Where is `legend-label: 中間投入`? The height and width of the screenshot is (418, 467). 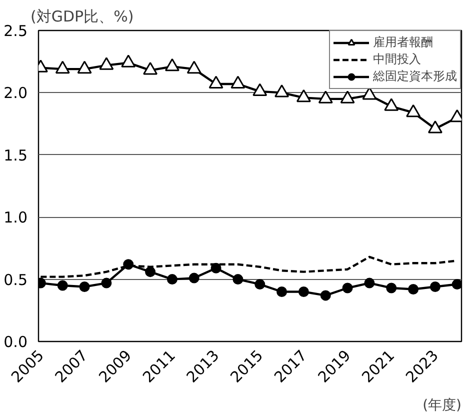
legend-label: 中間投入 is located at coordinates (397, 59).